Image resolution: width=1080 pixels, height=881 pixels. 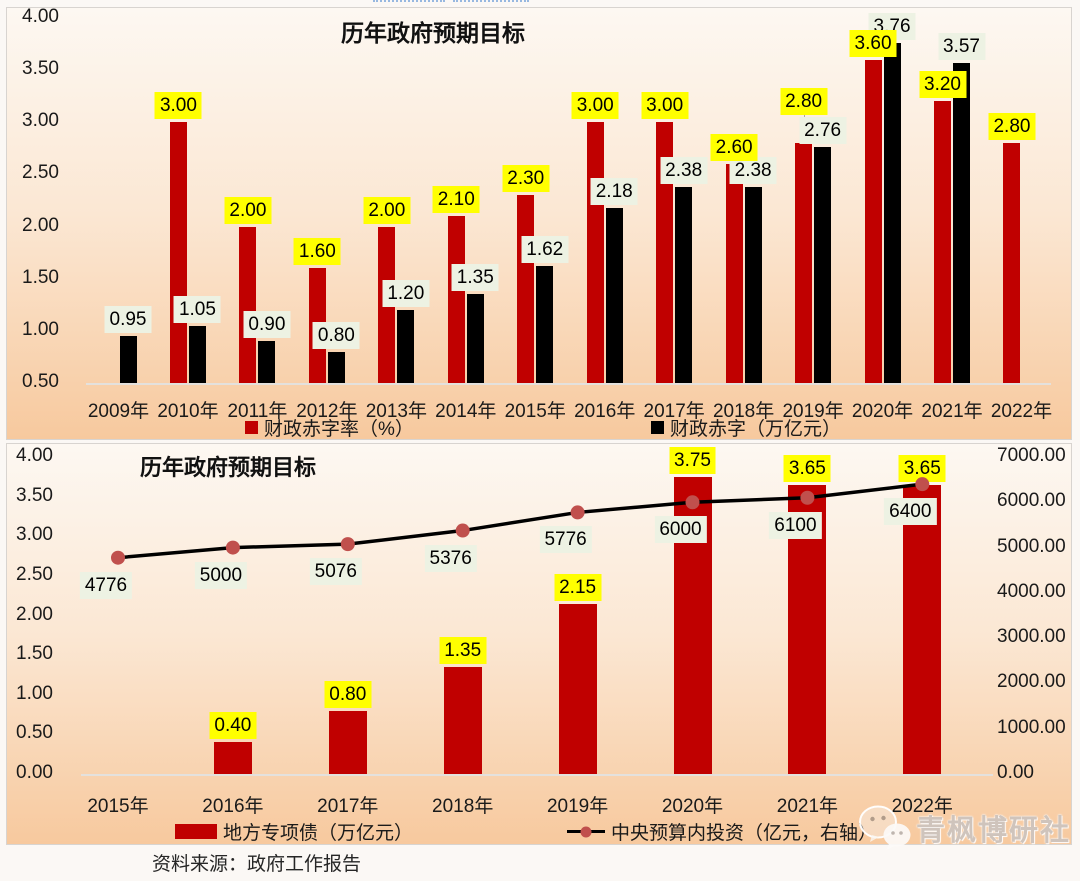 What do you see at coordinates (744, 833) in the screenshot?
I see `legend-label: 中央预算内投资（亿元，右轴）` at bounding box center [744, 833].